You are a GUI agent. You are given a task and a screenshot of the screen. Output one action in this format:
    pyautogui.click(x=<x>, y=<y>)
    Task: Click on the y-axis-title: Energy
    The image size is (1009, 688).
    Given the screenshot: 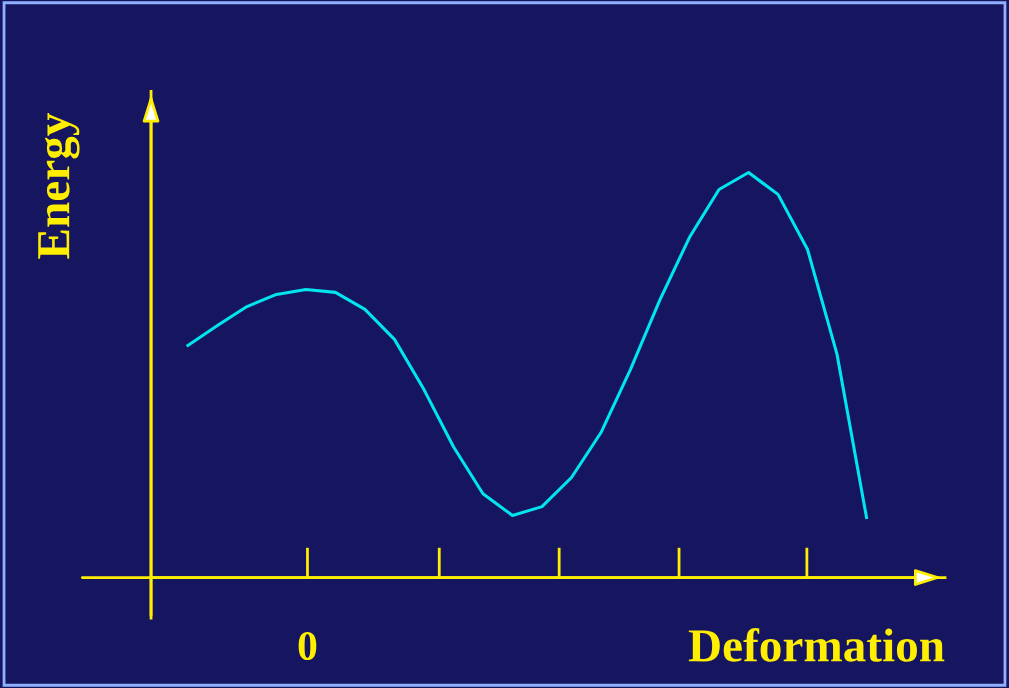 What is the action you would take?
    pyautogui.click(x=59, y=186)
    